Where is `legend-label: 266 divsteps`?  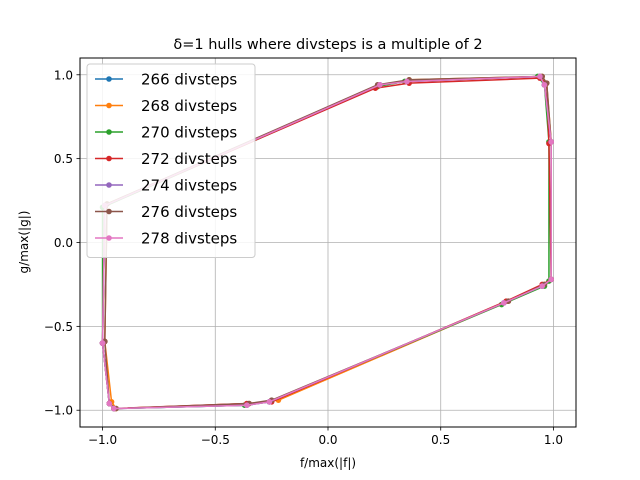
legend-label: 266 divsteps is located at coordinates (189, 80).